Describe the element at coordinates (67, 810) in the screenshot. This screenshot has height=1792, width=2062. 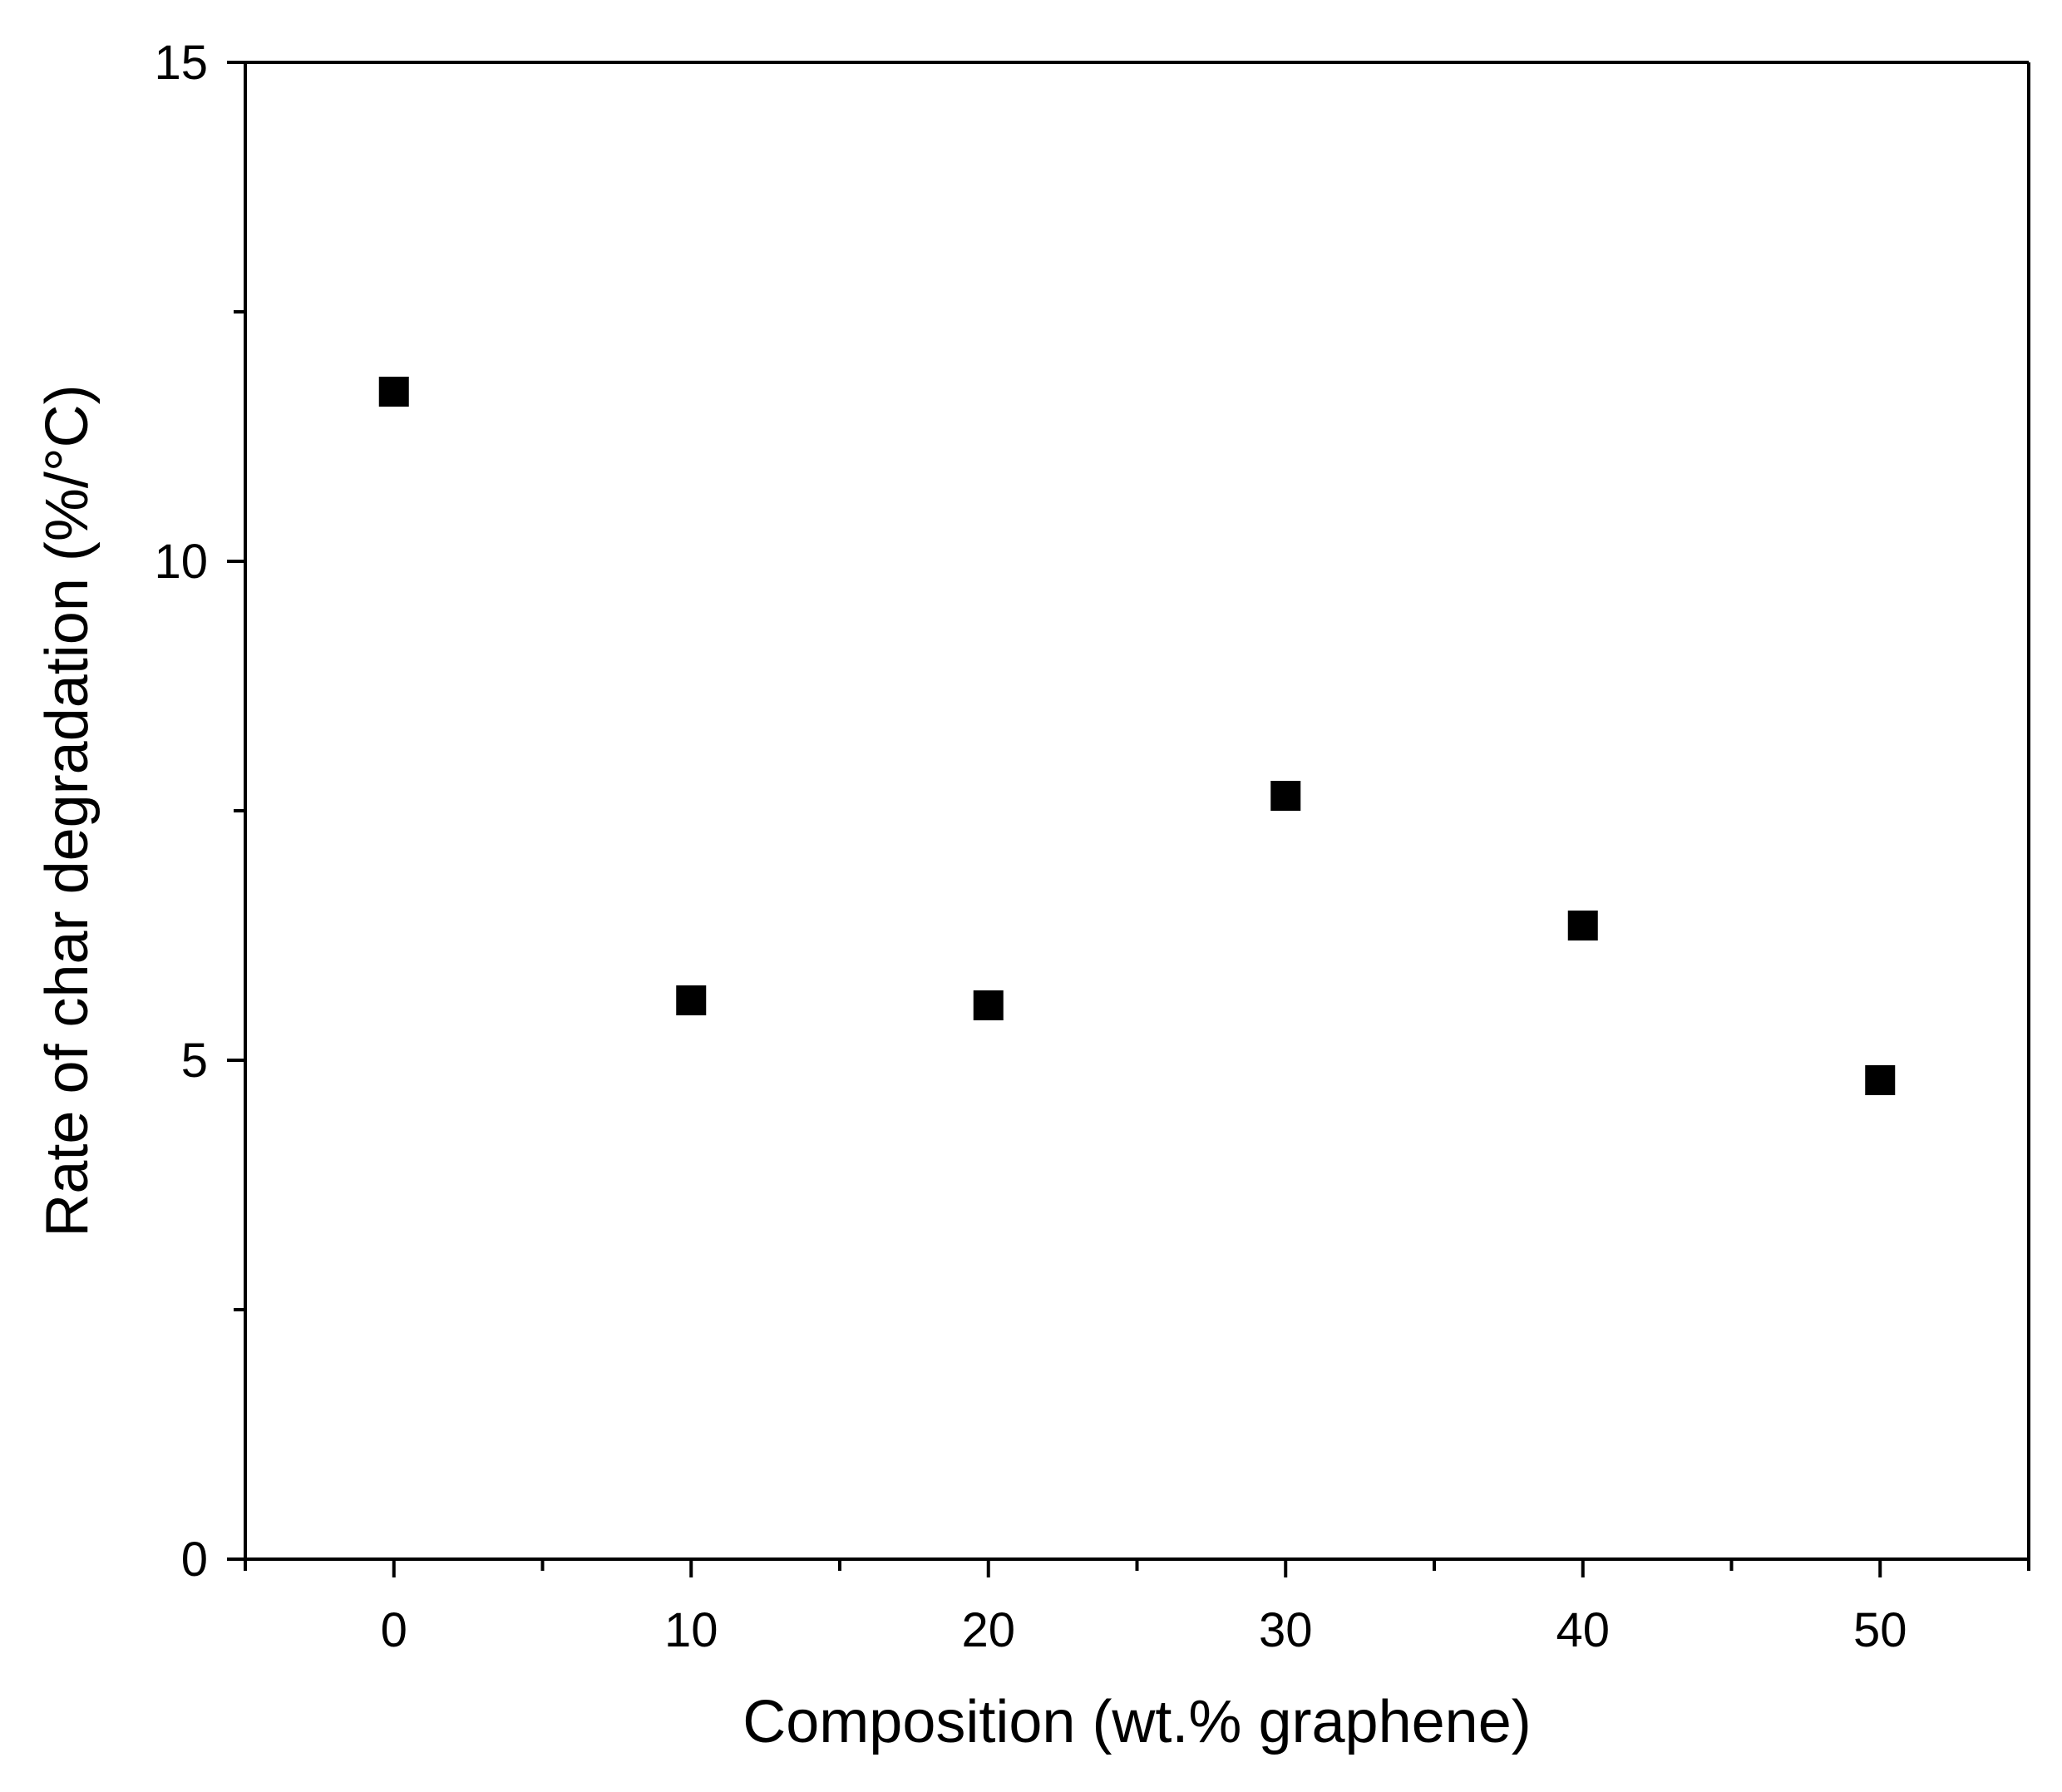
I see `y-axis-title: Rate of char degradation (%/°C)` at that location.